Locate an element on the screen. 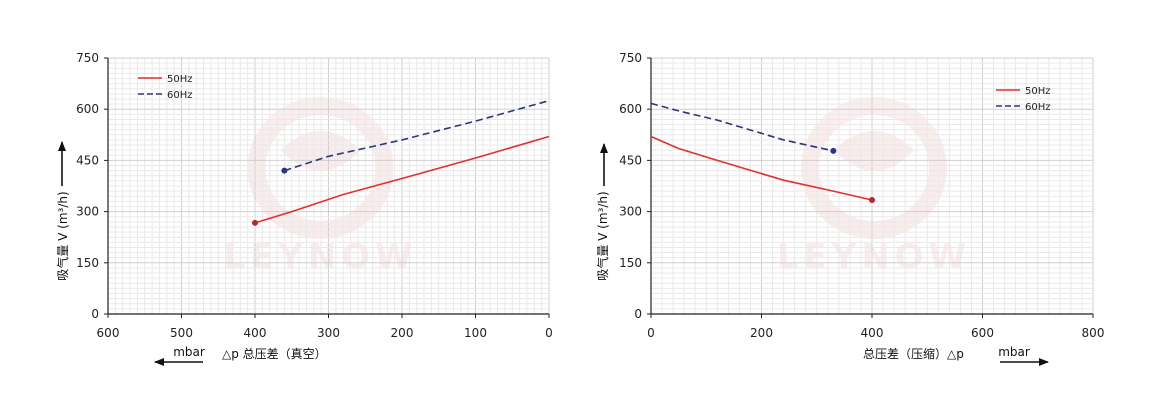 Image resolution: width=1160 pixels, height=420 pixels. x-axis-label: △p 总压差（真空） is located at coordinates (274, 354).